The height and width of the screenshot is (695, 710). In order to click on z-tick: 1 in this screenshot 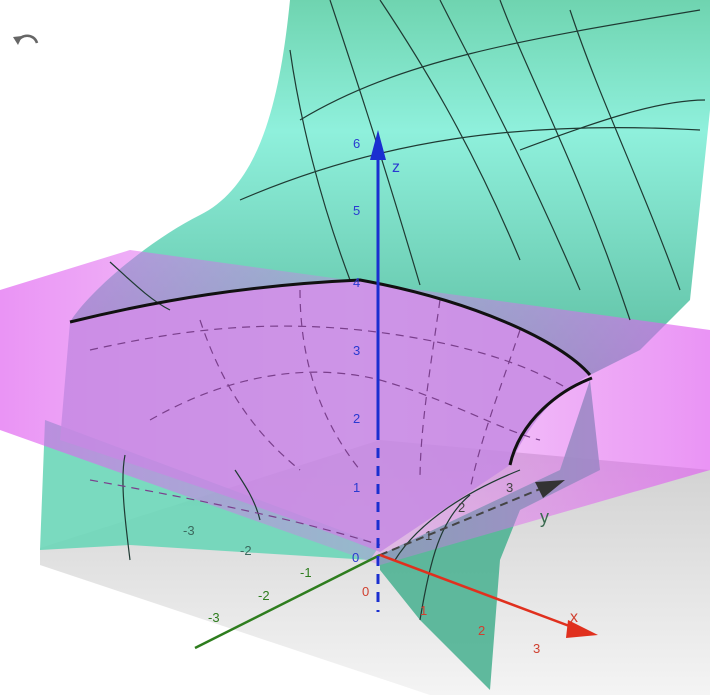, I will do `click(356, 487)`.